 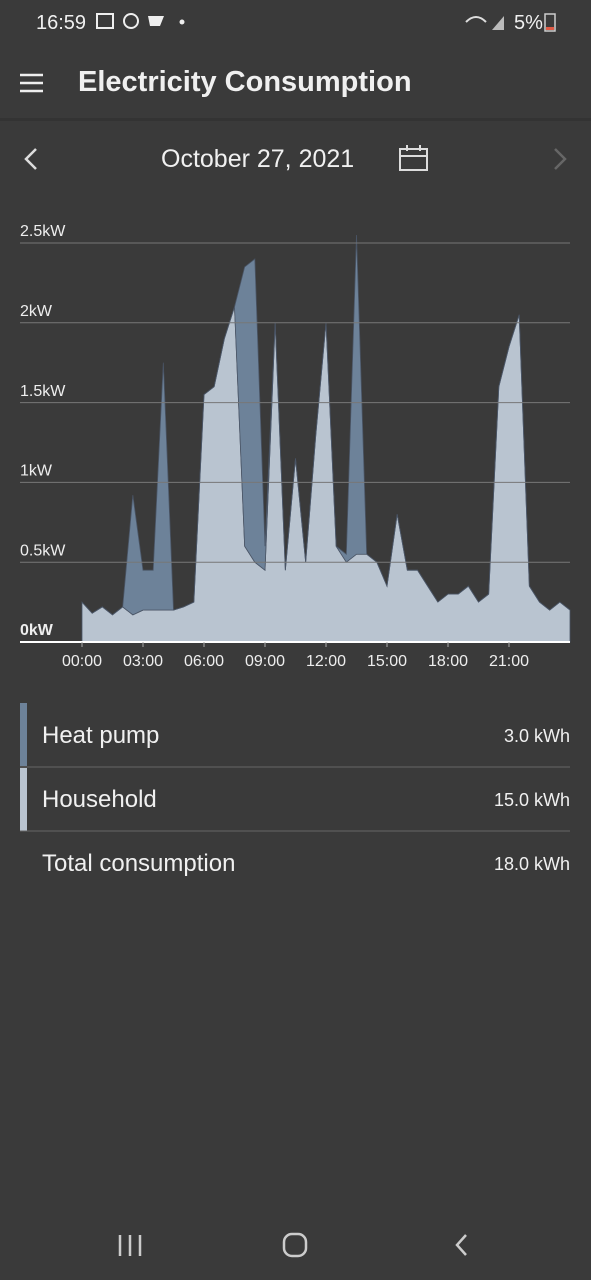 I want to click on x-tick-label: 00:00, so click(x=82, y=661).